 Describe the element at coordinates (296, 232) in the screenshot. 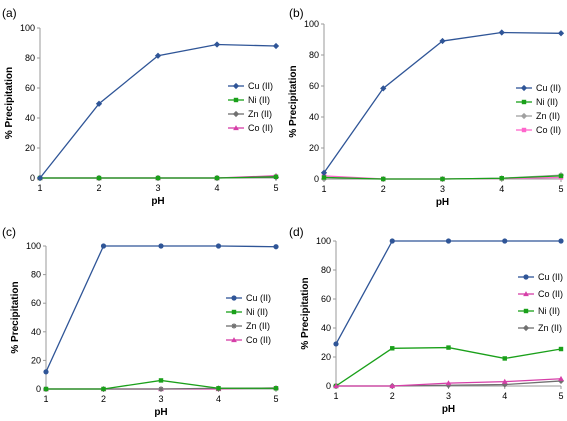

I see `panel-label: (d)` at that location.